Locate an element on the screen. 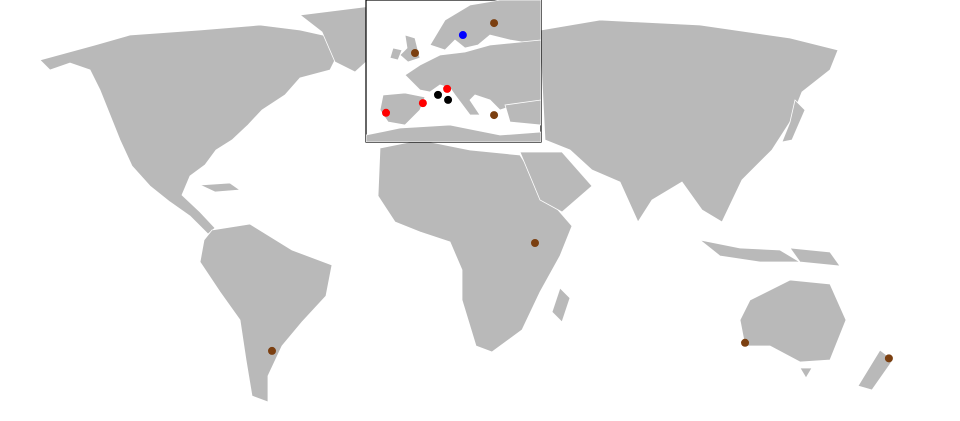 This screenshot has width=960, height=421. arabia is located at coordinates (556, 182).